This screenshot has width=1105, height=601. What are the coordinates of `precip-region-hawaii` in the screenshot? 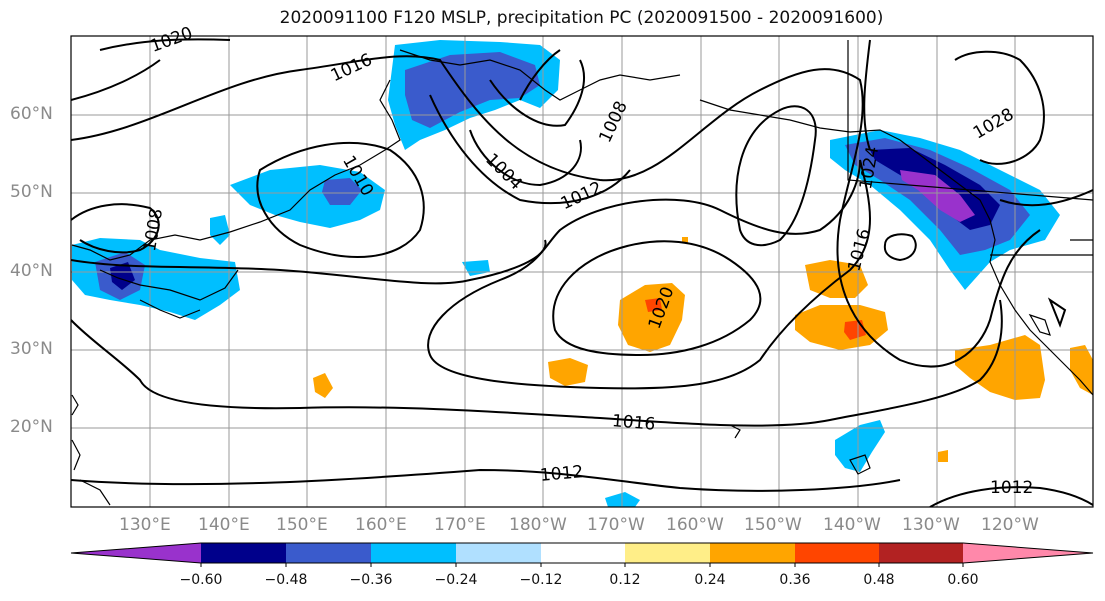 It's located at (860, 446).